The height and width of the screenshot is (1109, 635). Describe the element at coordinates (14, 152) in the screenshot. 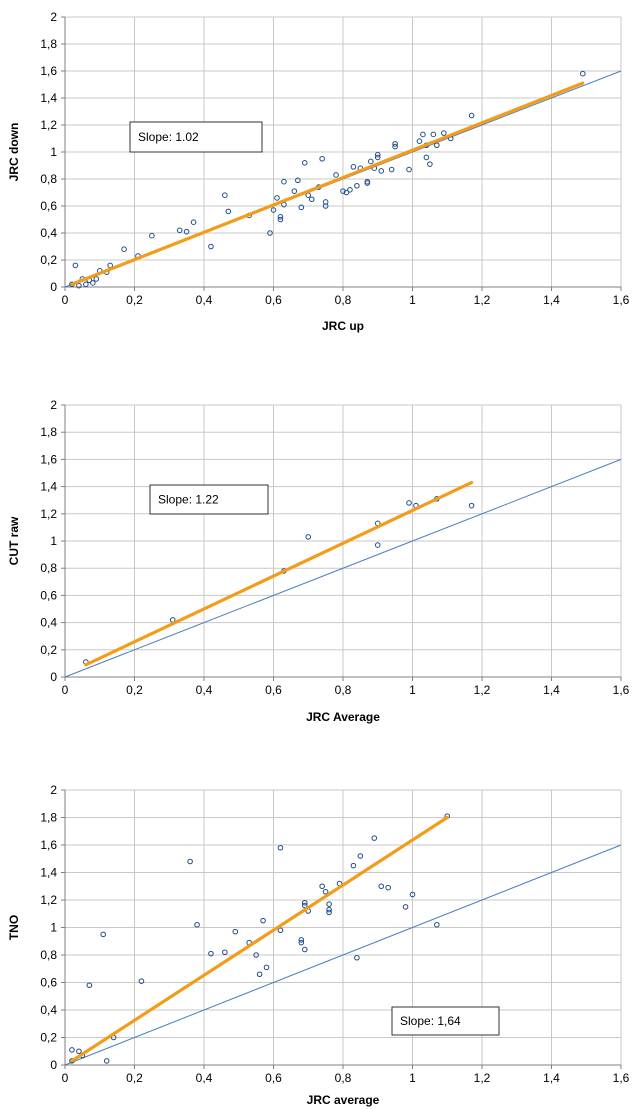

I see `y-axis-title: JRC down` at that location.